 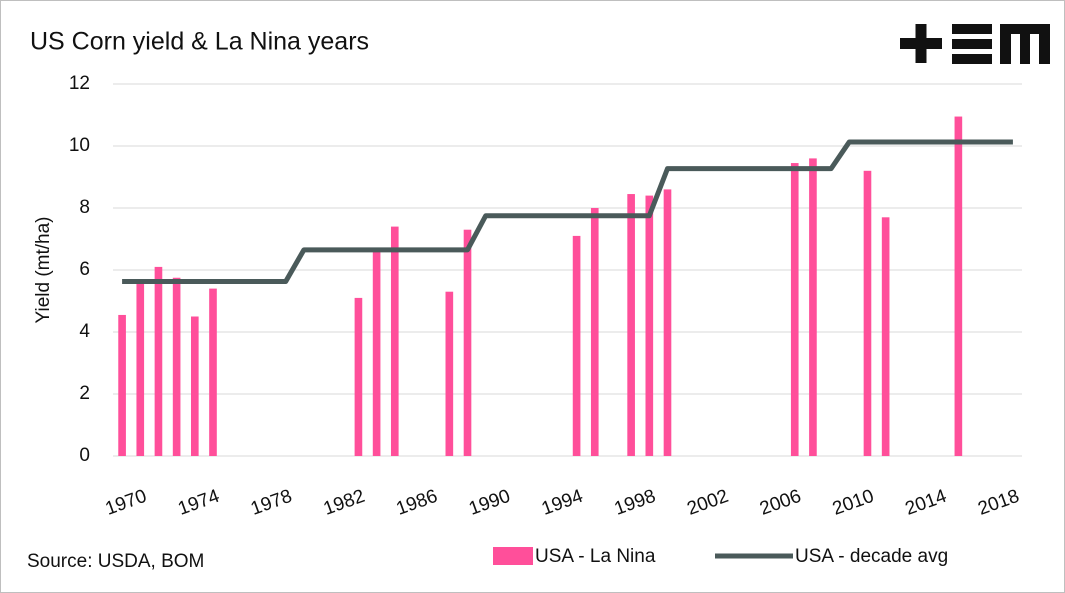 What do you see at coordinates (115, 561) in the screenshot?
I see `source: Source: USDA, BOM` at bounding box center [115, 561].